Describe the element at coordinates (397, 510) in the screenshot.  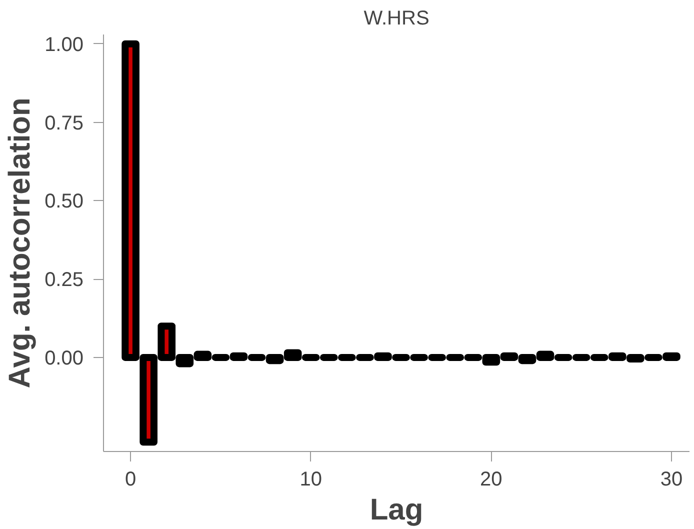
I see `x-axis-title: Lag` at that location.